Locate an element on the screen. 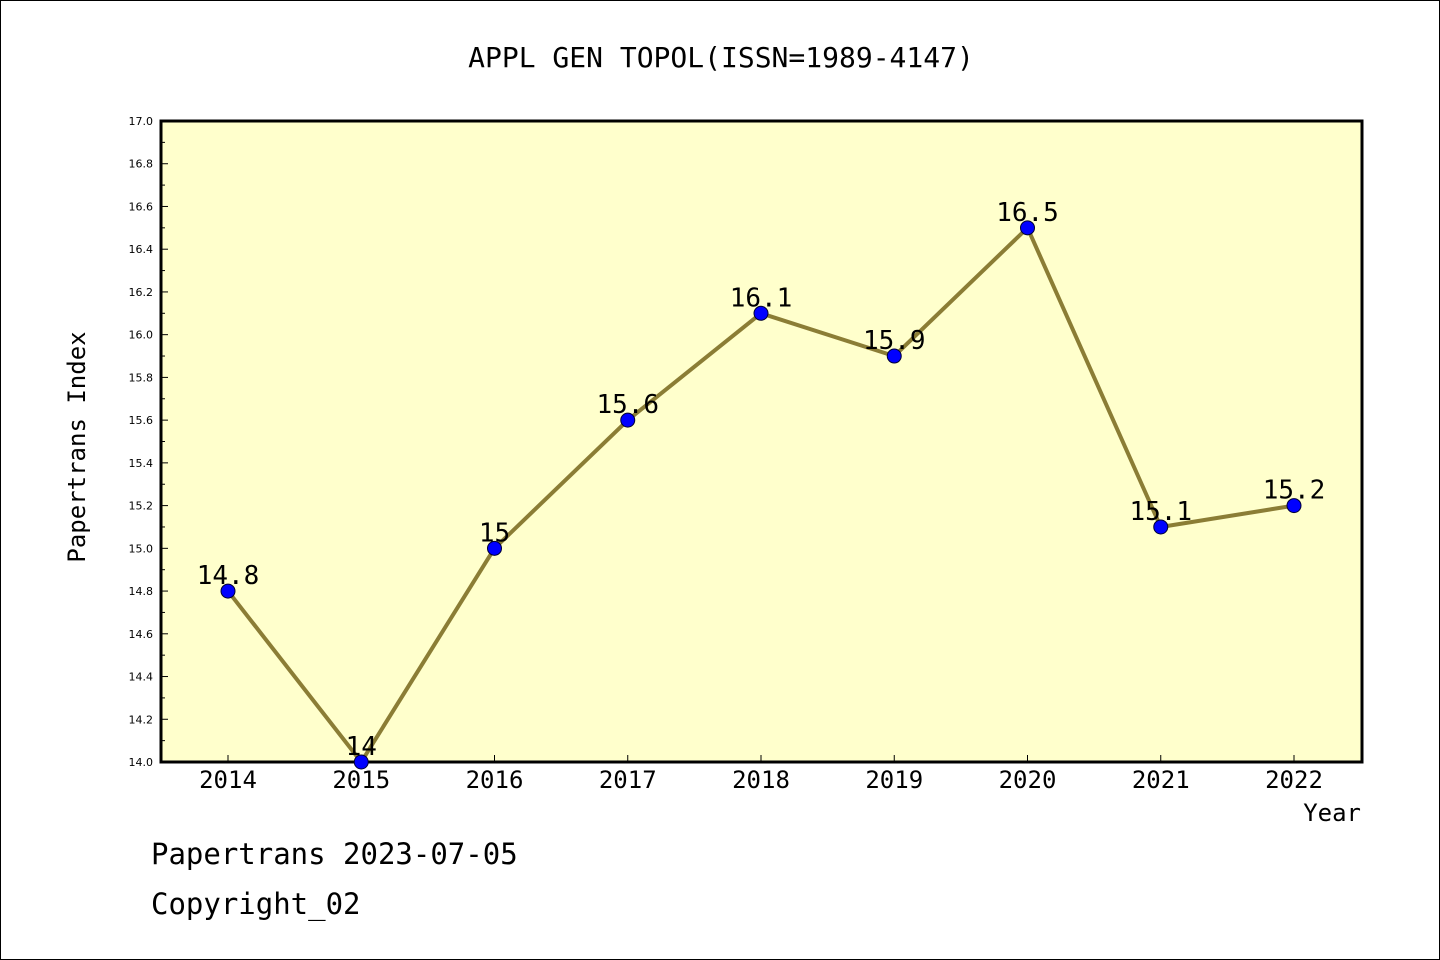 Image resolution: width=1440 pixels, height=960 pixels. x-tick-label: 2017 is located at coordinates (628, 780).